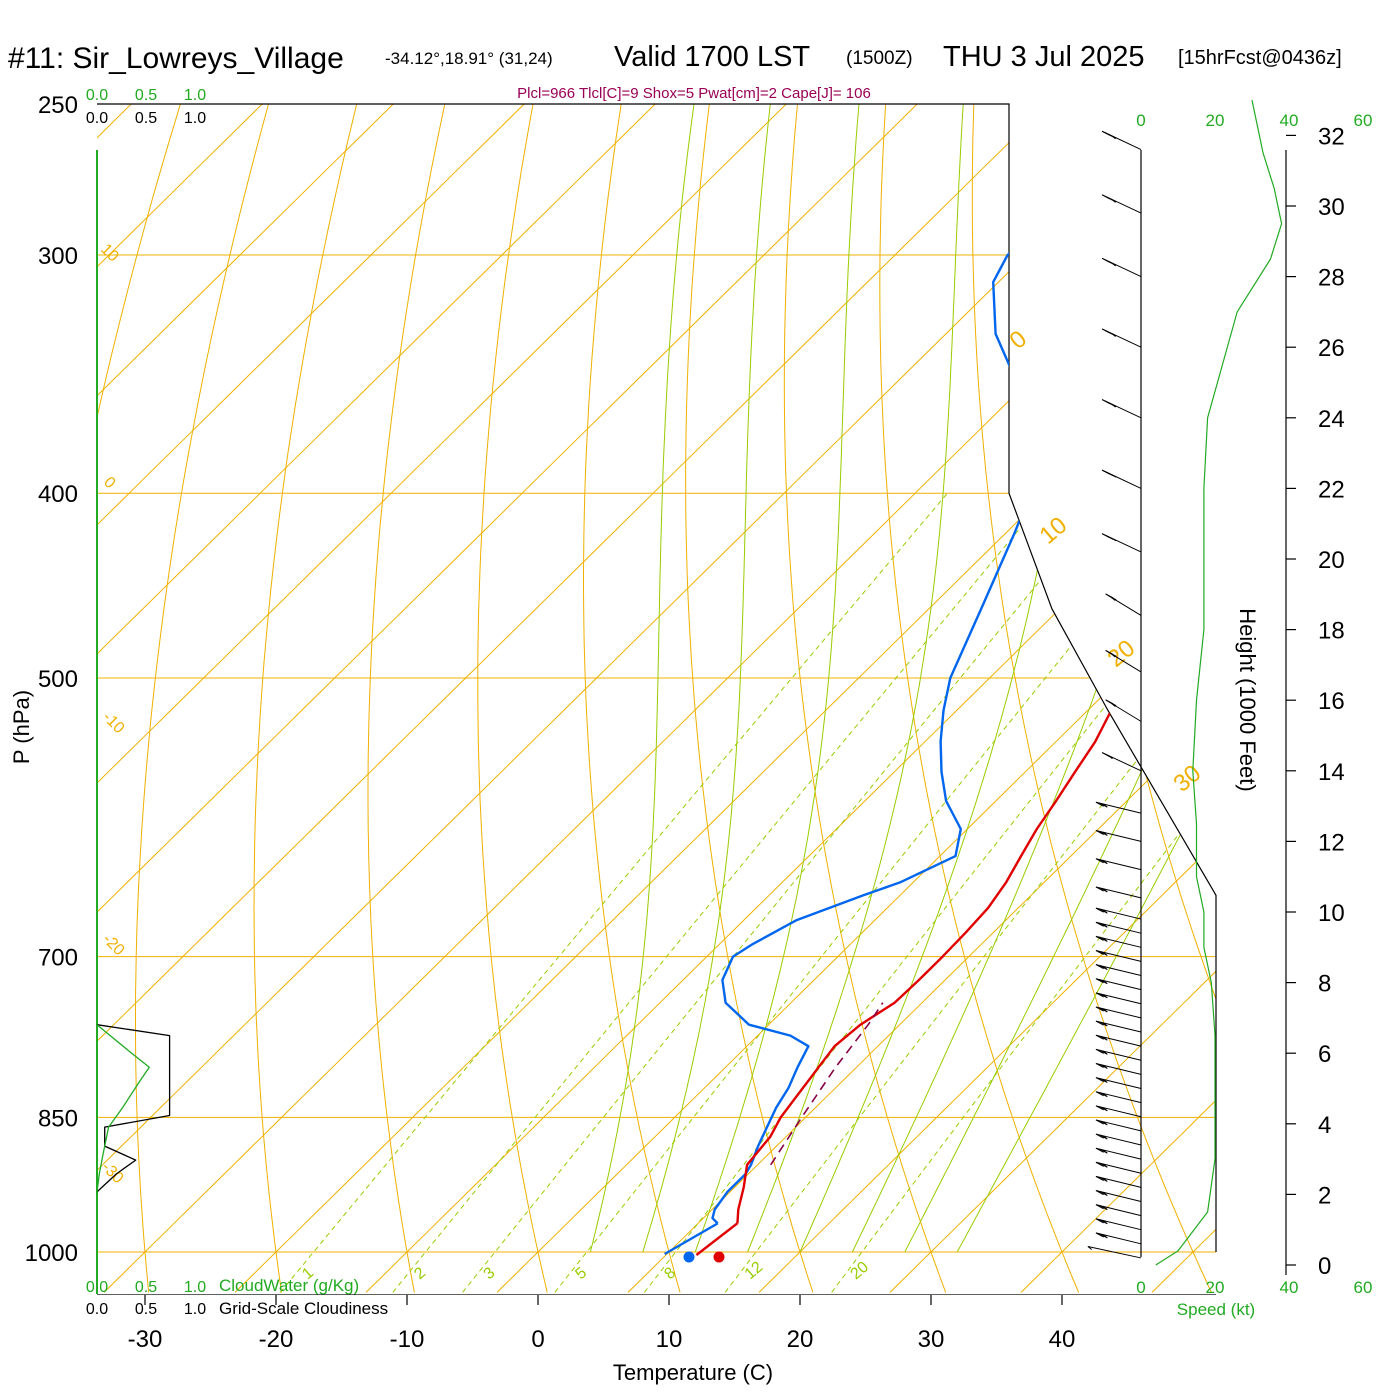 This screenshot has height=1400, width=1400. I want to click on isotherm-label: -10, so click(113, 723).